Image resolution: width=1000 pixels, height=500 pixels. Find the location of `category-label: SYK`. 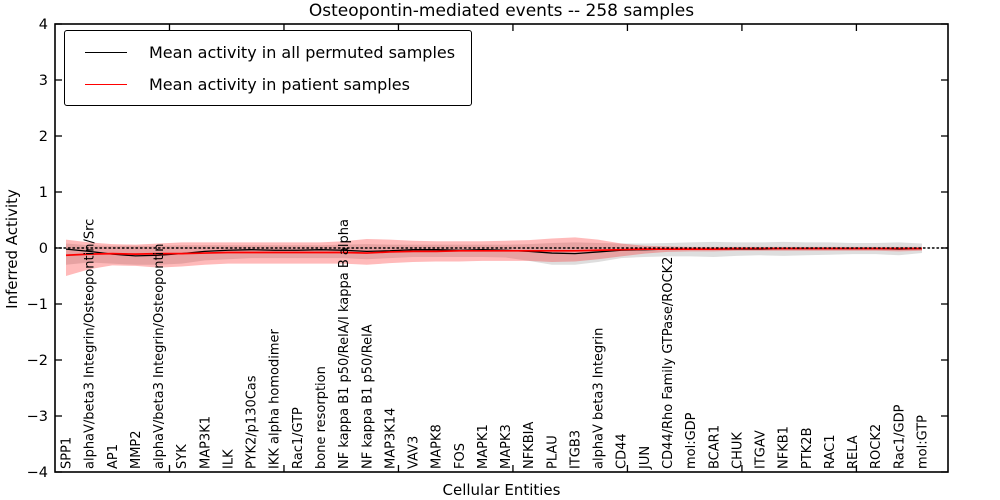

category-label: SYK is located at coordinates (182, 456).